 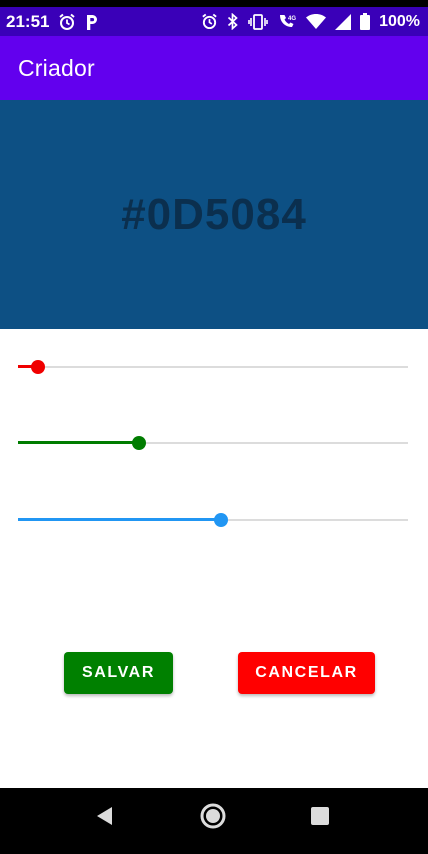 I want to click on save-button: SALVAR, so click(x=118, y=673).